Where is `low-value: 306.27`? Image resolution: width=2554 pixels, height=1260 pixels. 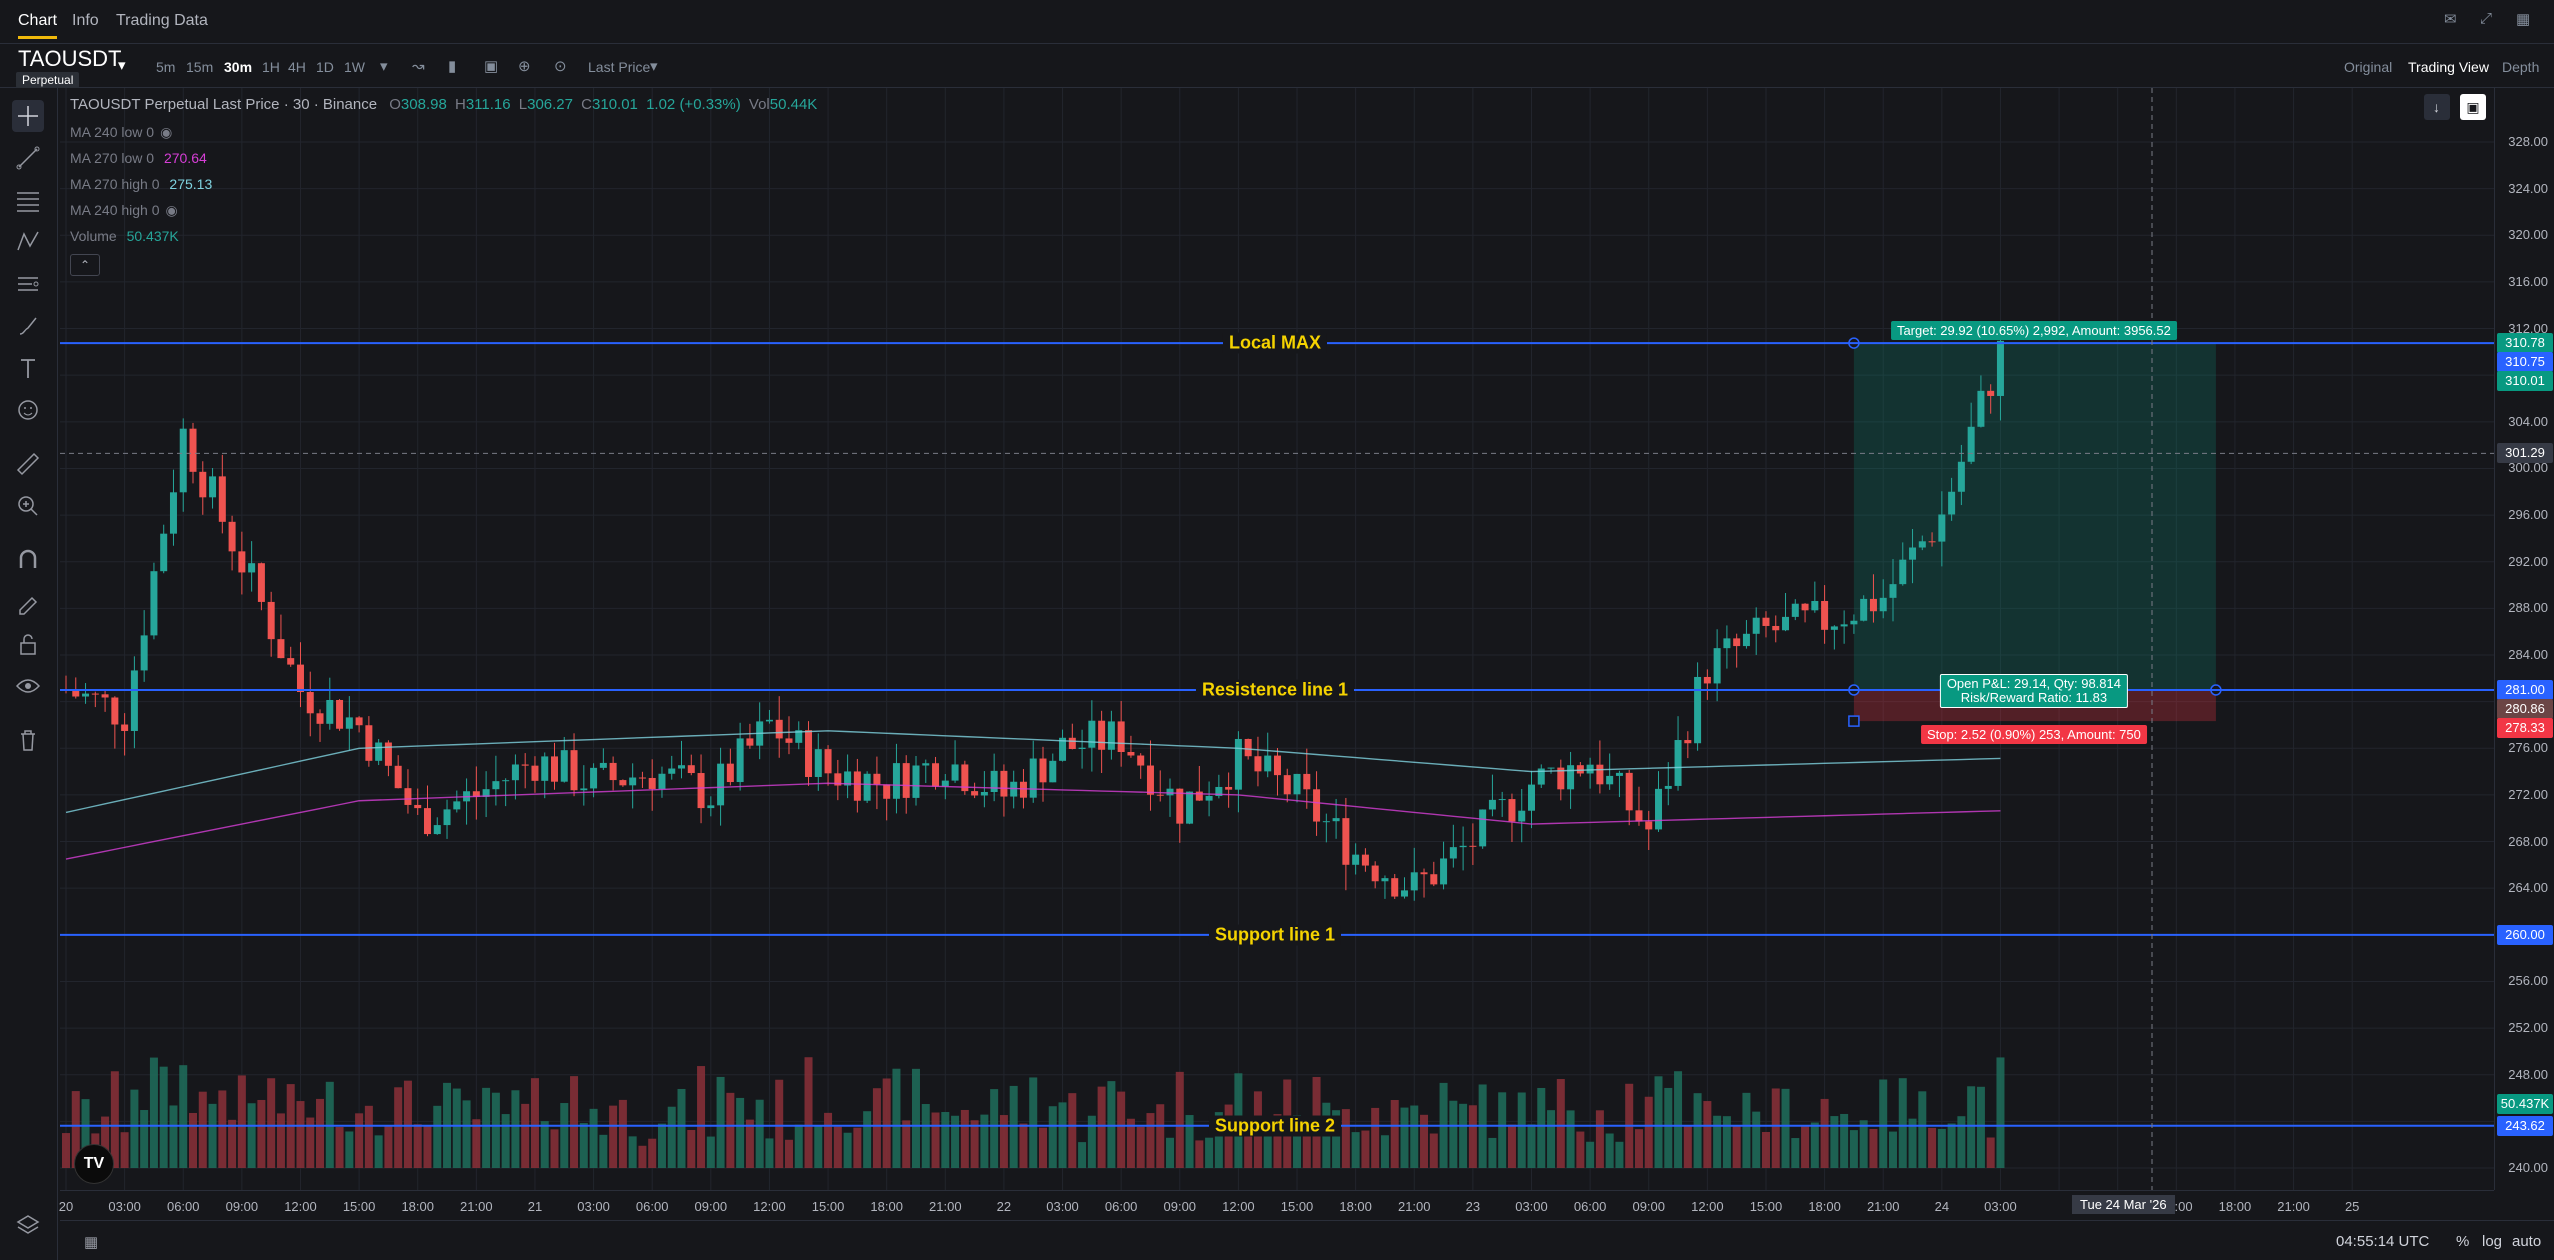
low-value: 306.27 is located at coordinates (550, 104).